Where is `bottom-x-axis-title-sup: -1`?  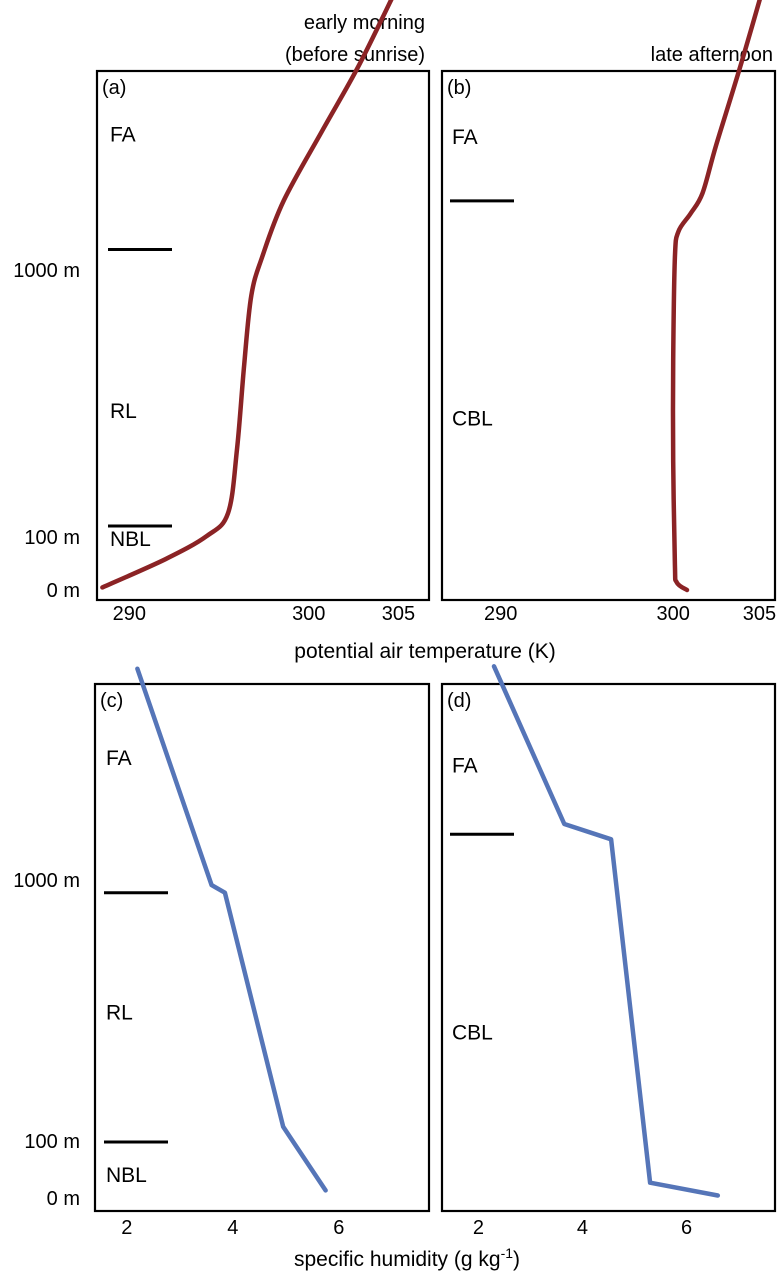 bottom-x-axis-title-sup: -1 is located at coordinates (507, 1253).